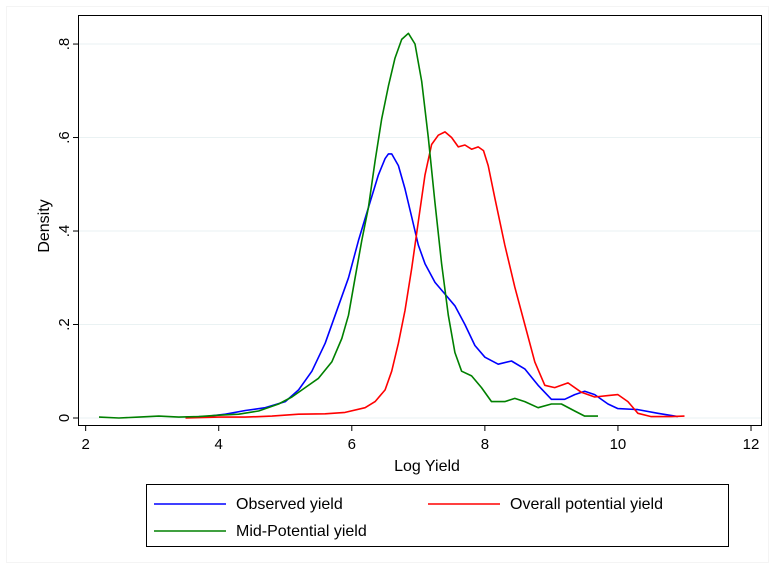 This screenshot has height=569, width=775. Describe the element at coordinates (85, 444) in the screenshot. I see `x-tick-label: 2` at that location.